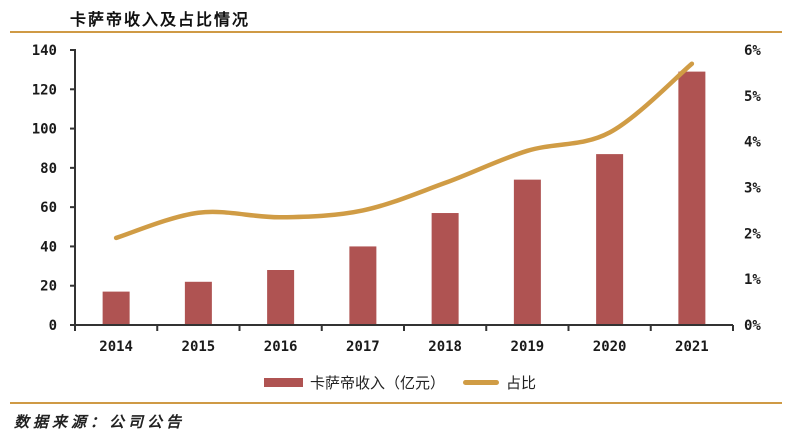 This screenshot has width=800, height=443. Describe the element at coordinates (445, 347) in the screenshot. I see `x-axis-year-label: 2018` at that location.